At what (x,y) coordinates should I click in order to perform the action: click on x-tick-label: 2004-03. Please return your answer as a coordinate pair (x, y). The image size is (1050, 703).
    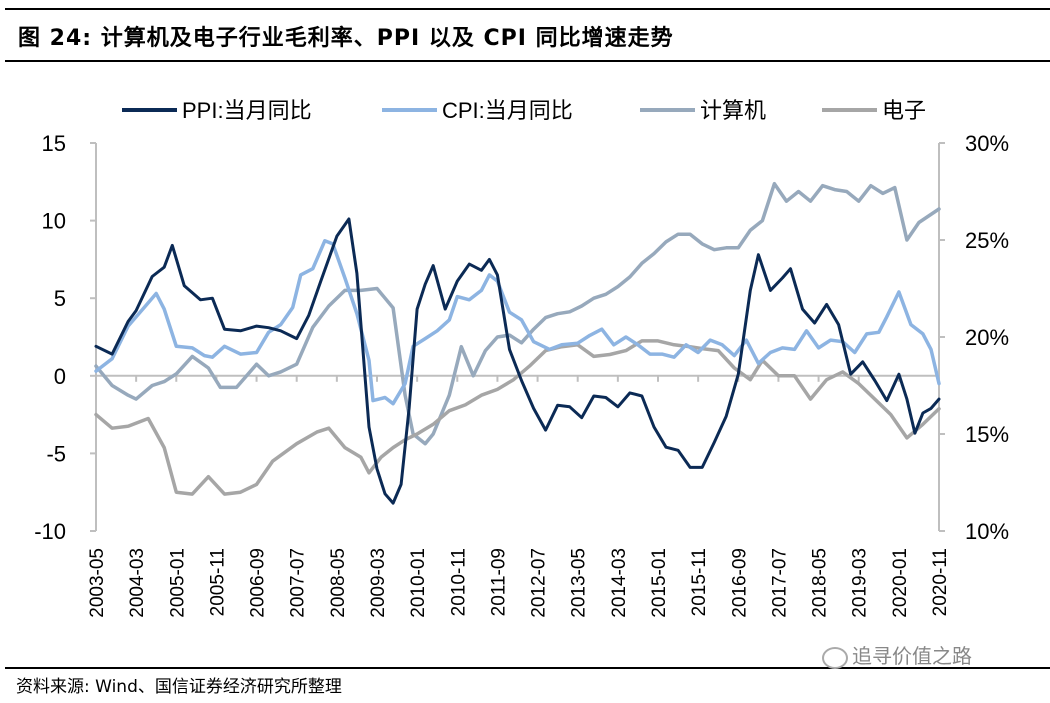
    Looking at the image, I should click on (137, 583).